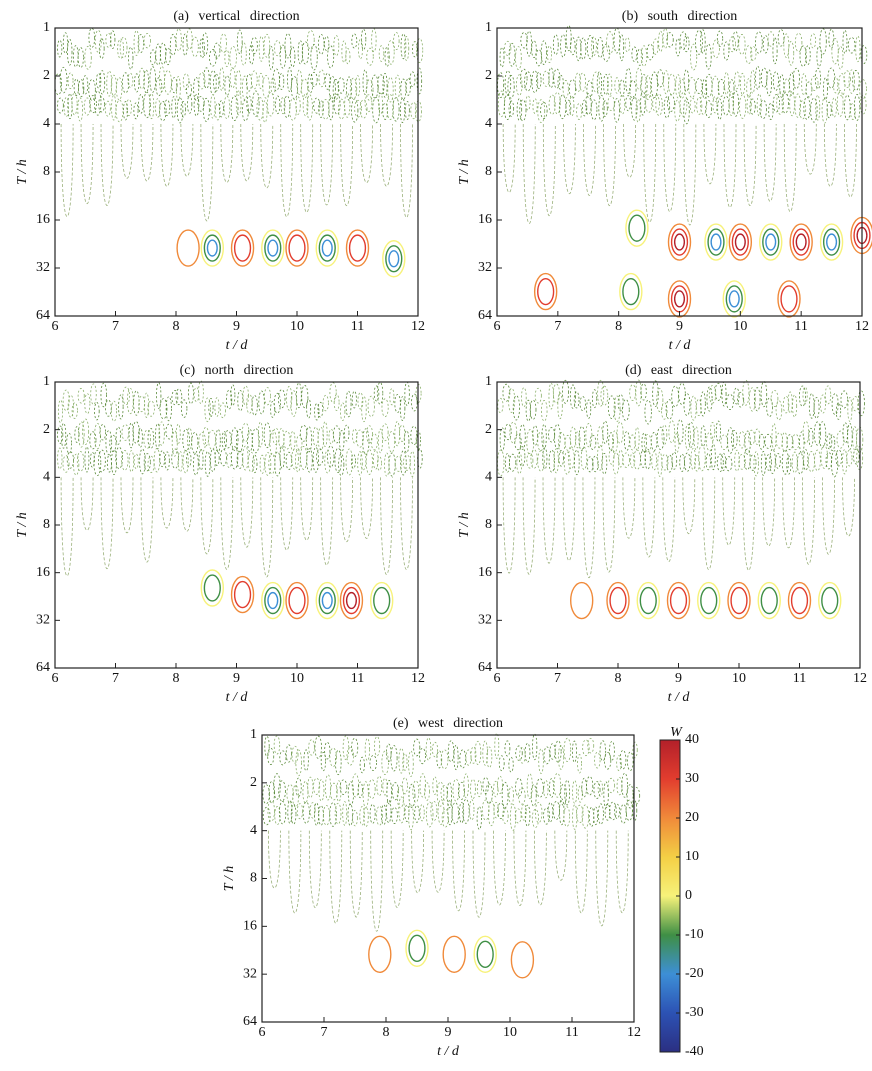 This screenshot has height=1071, width=872. I want to click on colorbar-tick-label: 10, so click(692, 856).